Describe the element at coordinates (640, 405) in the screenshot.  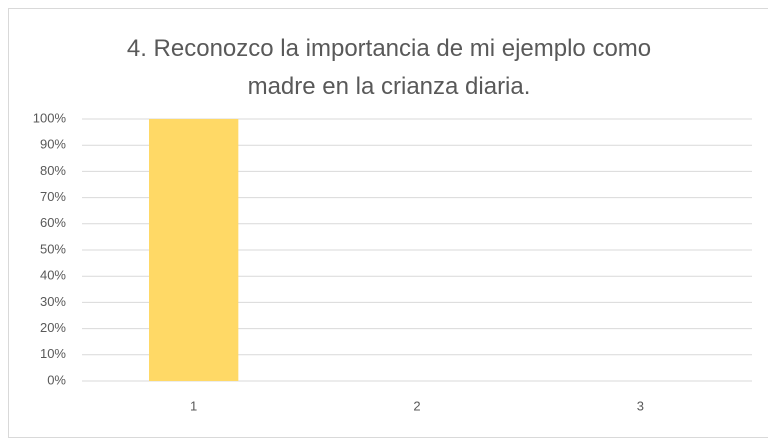
I see `x-tick-label: 3` at that location.